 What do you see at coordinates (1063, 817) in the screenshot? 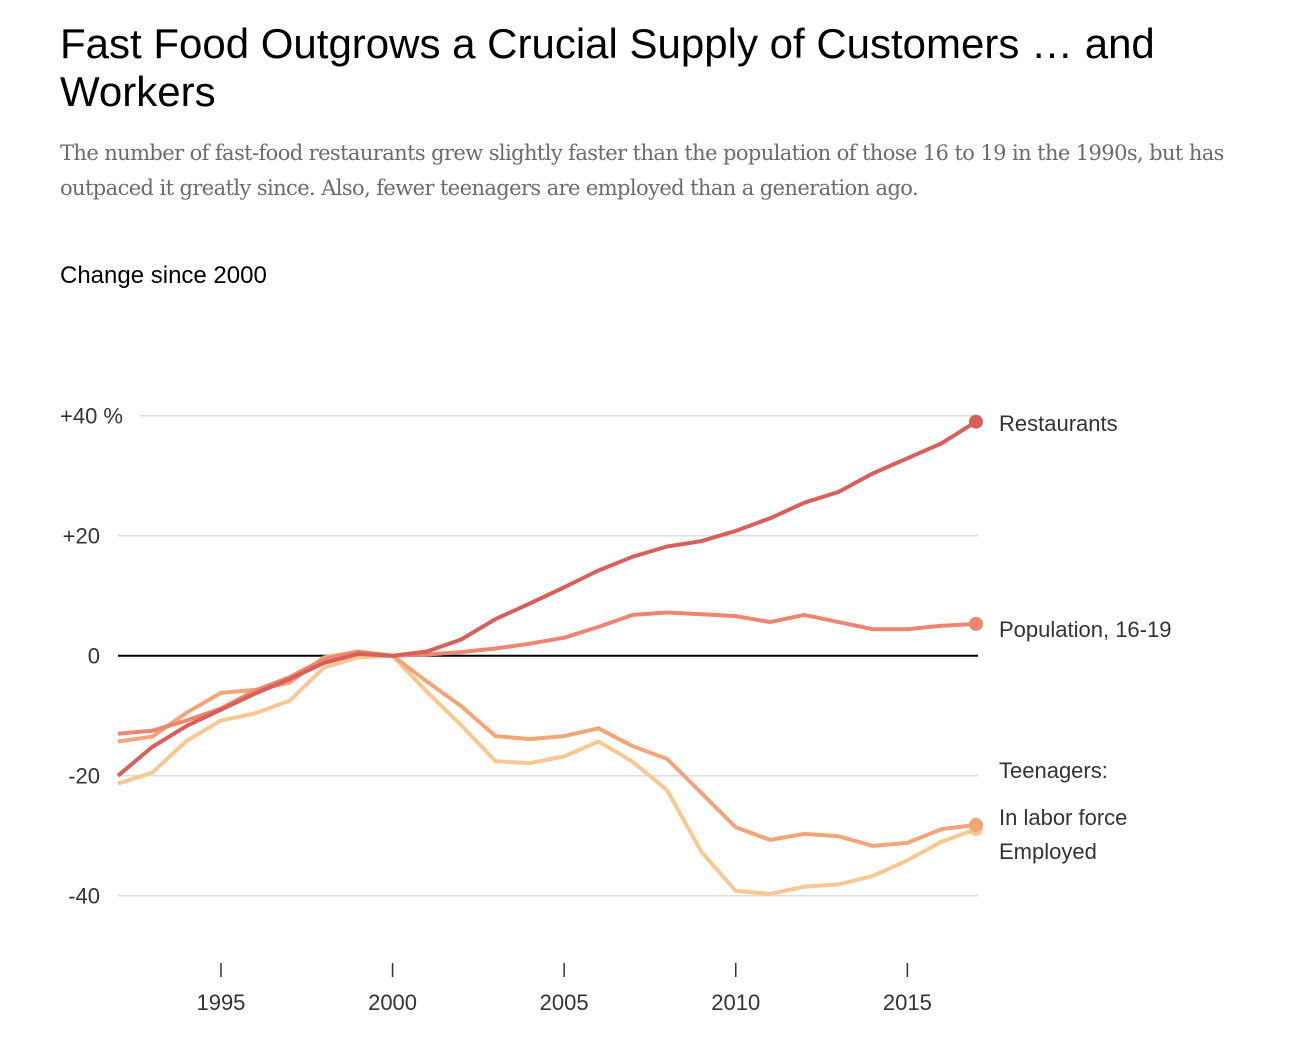
I see `series-label-in-labor-force: In labor force` at bounding box center [1063, 817].